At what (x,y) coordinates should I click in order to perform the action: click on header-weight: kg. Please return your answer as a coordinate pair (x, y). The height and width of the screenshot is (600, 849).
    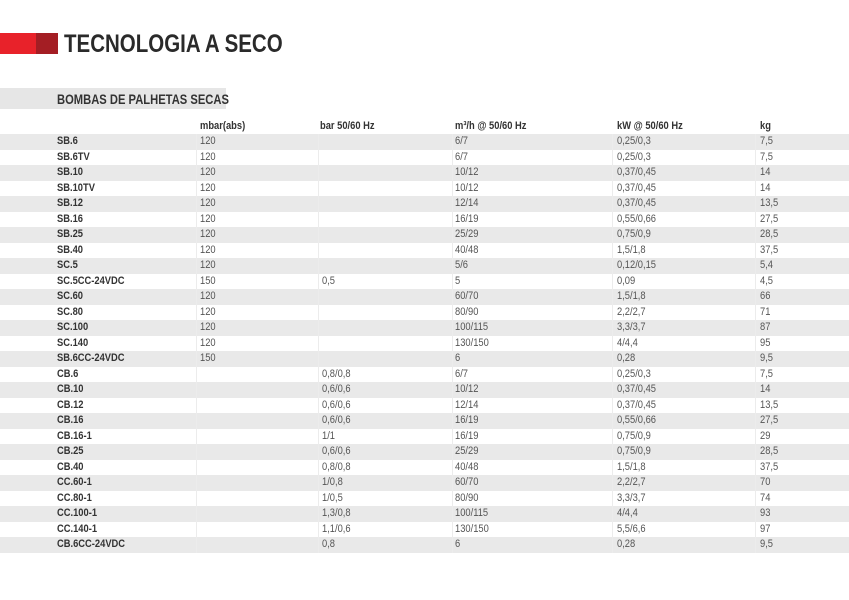
    Looking at the image, I should click on (765, 126).